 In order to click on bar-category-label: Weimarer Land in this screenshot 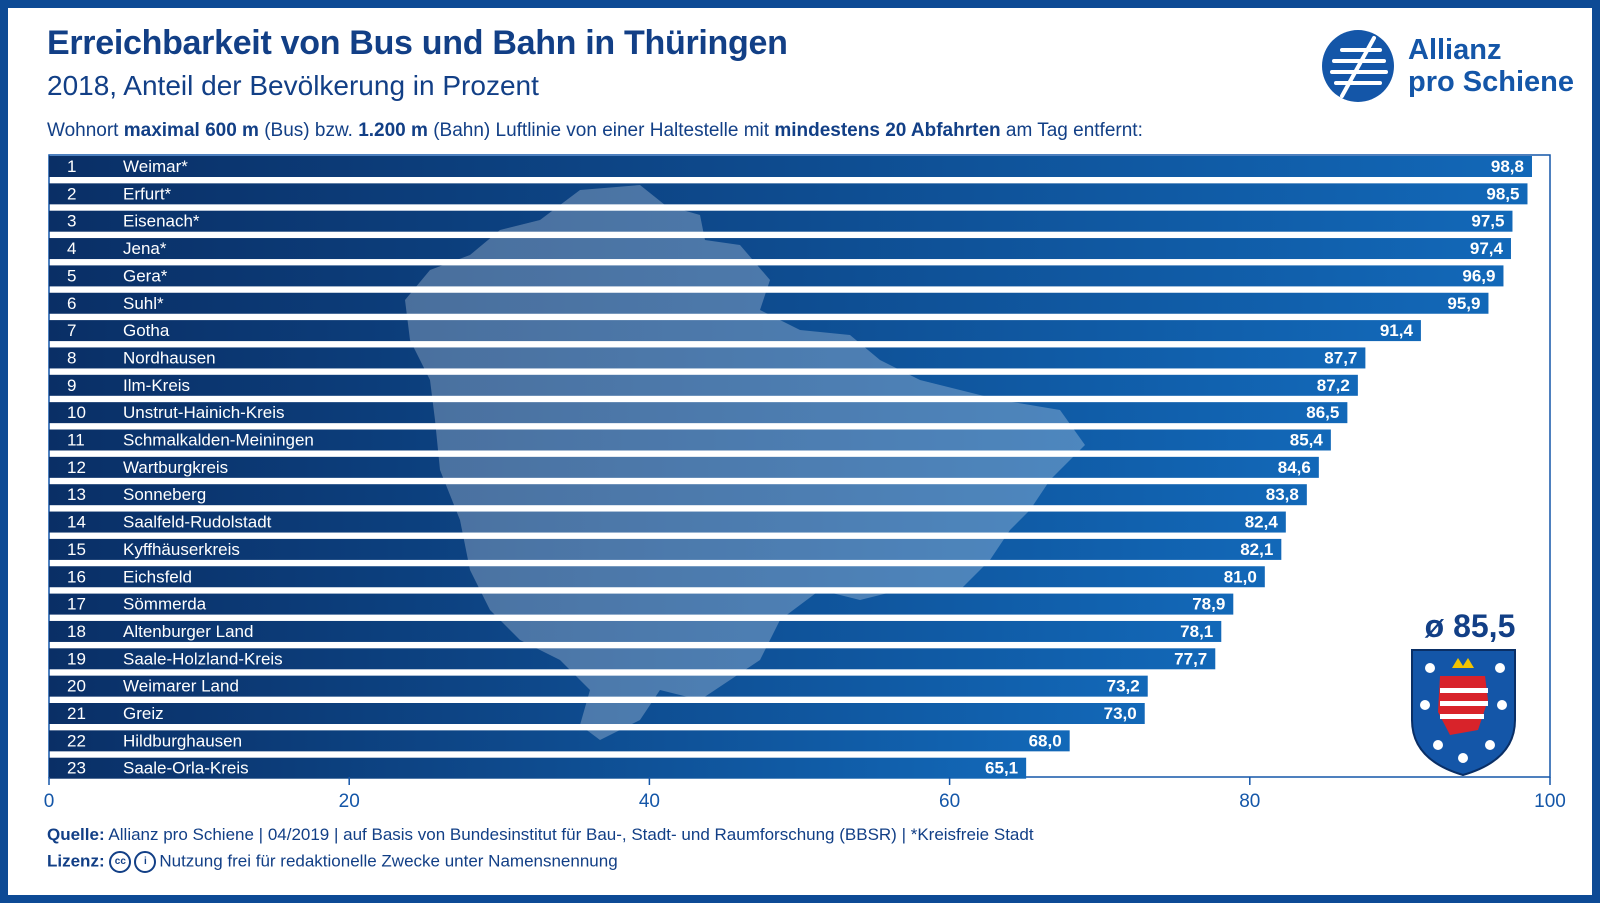, I will do `click(181, 686)`.